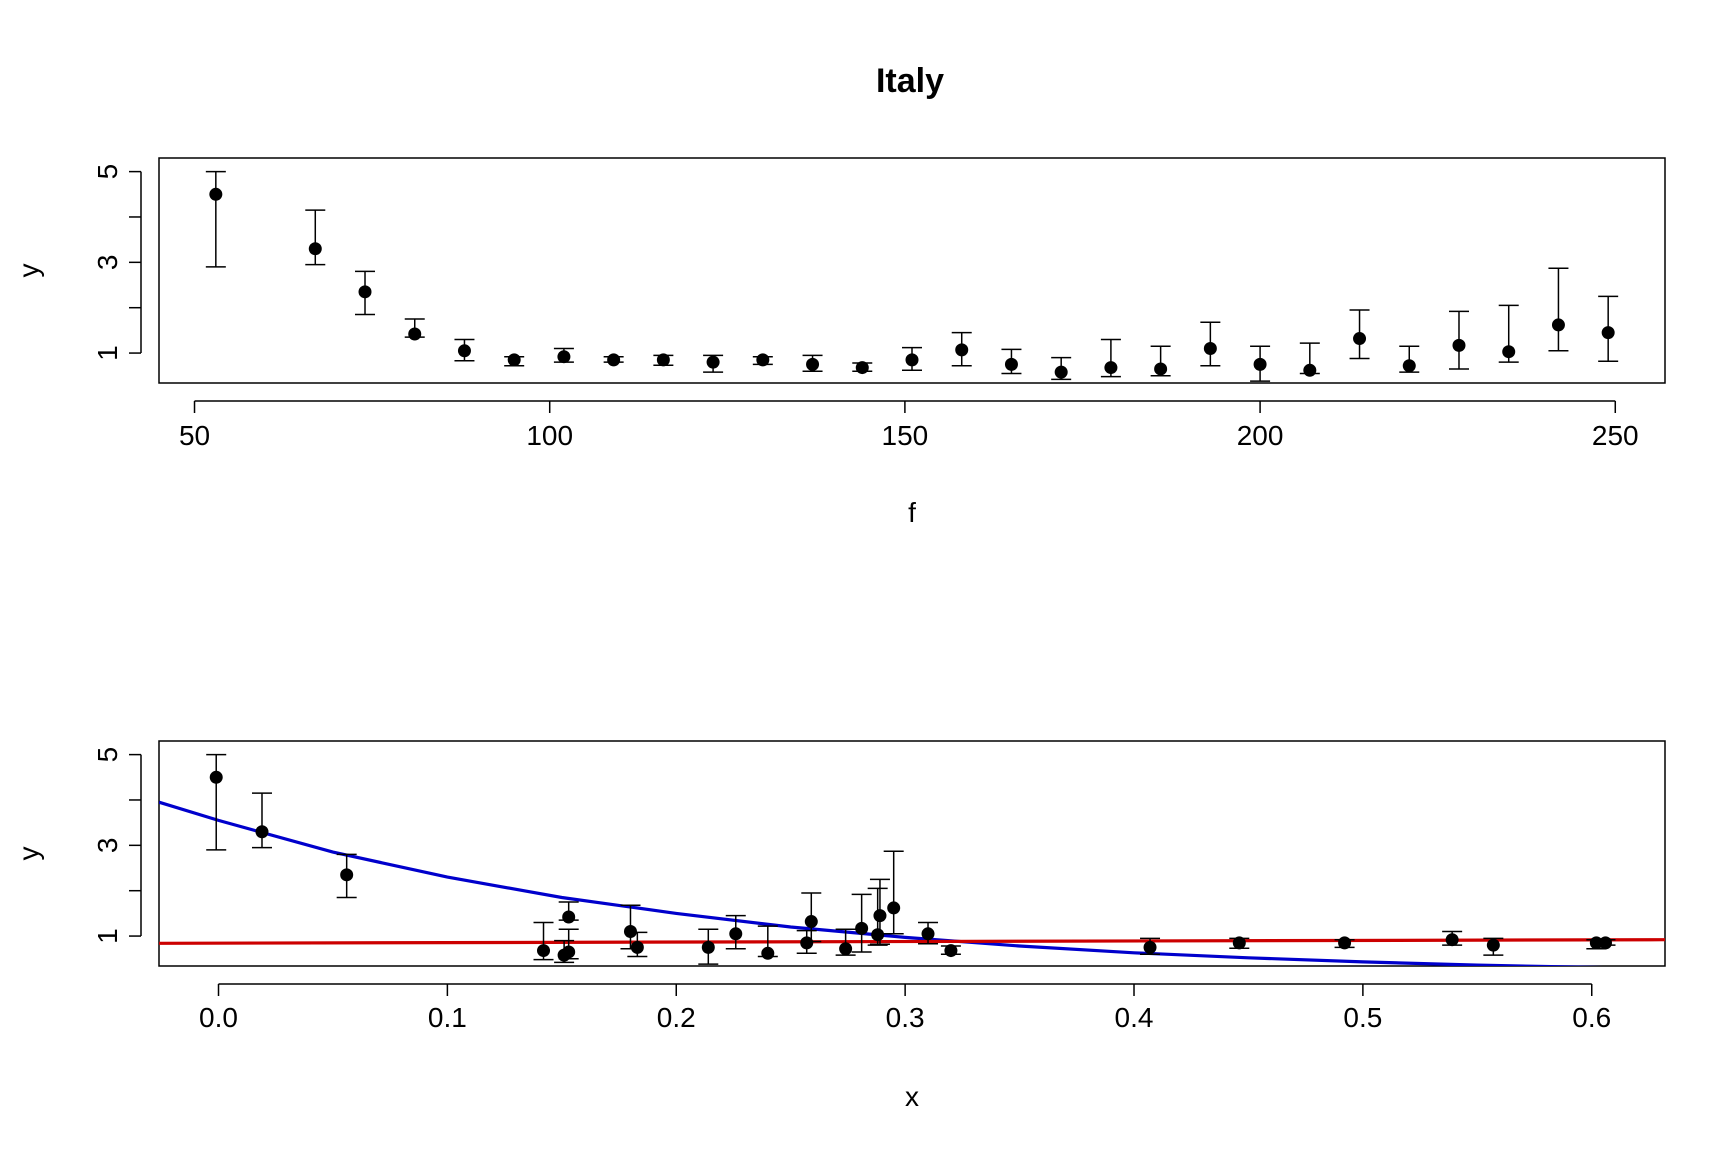  What do you see at coordinates (881, 883) in the screenshot?
I see `decay-fit-curve` at bounding box center [881, 883].